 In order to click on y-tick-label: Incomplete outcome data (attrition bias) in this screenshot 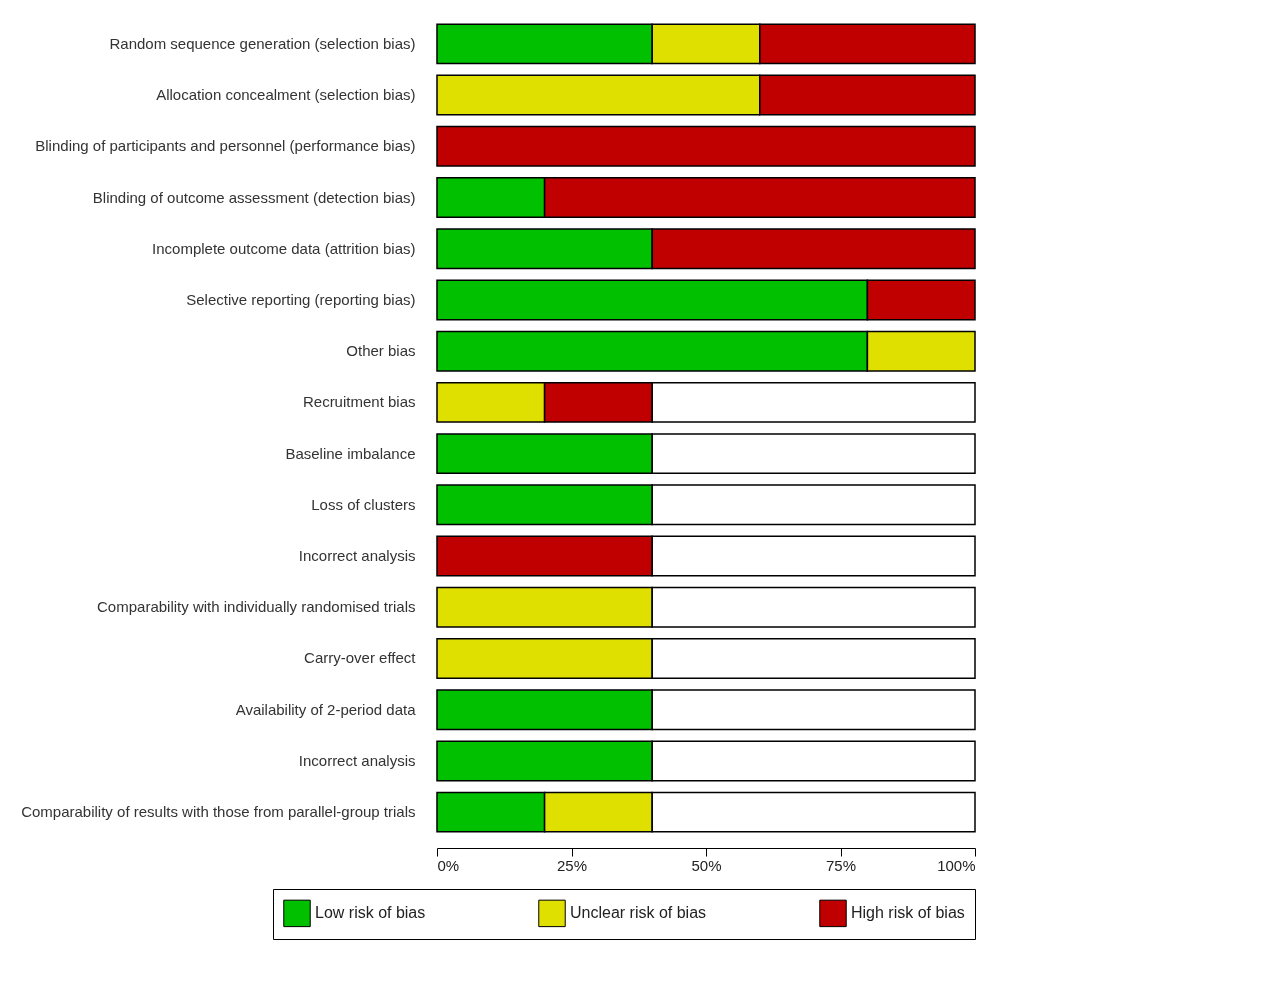, I will do `click(284, 248)`.